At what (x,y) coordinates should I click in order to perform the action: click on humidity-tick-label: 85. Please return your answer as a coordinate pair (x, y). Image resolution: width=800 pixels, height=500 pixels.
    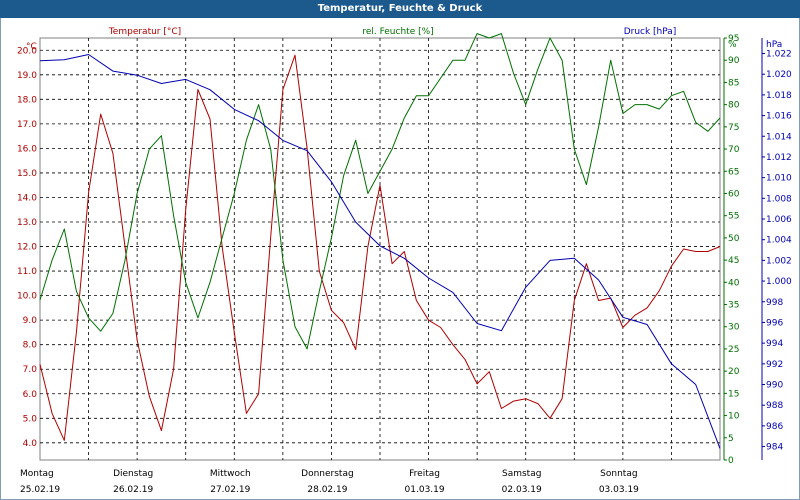
    Looking at the image, I should click on (733, 83).